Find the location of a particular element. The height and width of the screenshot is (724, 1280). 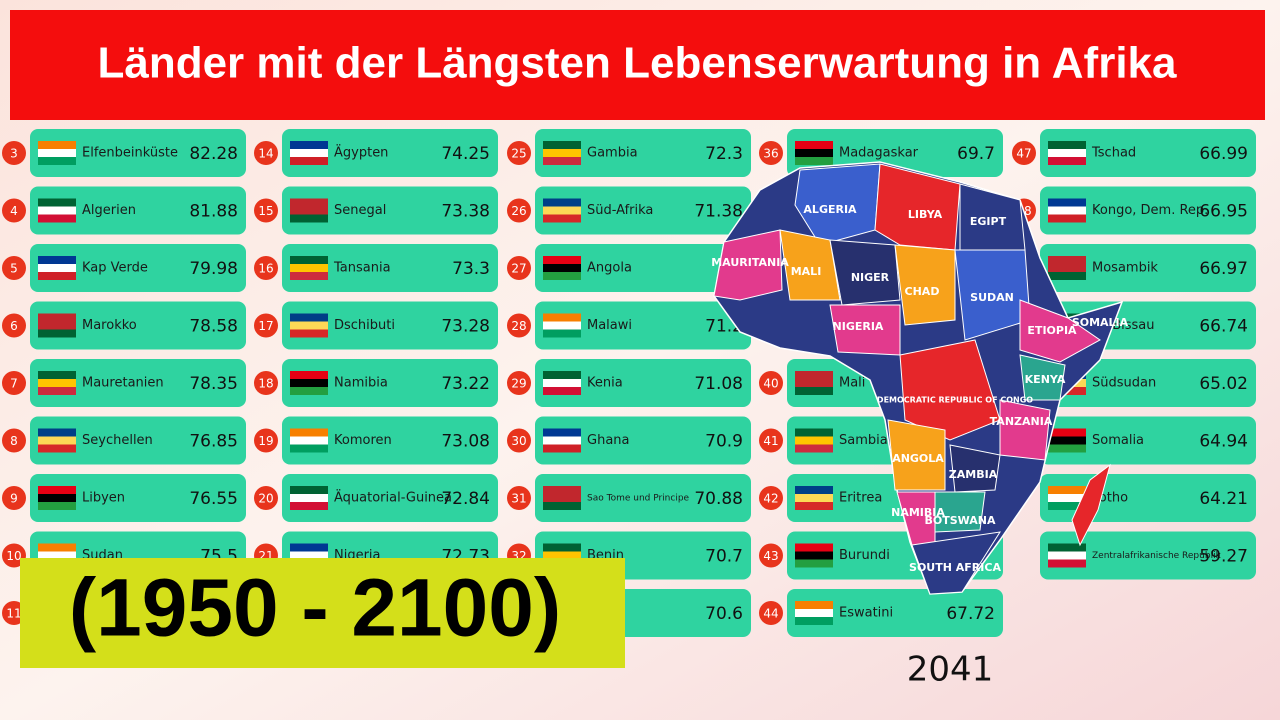

rank: 28 is located at coordinates (518, 326).